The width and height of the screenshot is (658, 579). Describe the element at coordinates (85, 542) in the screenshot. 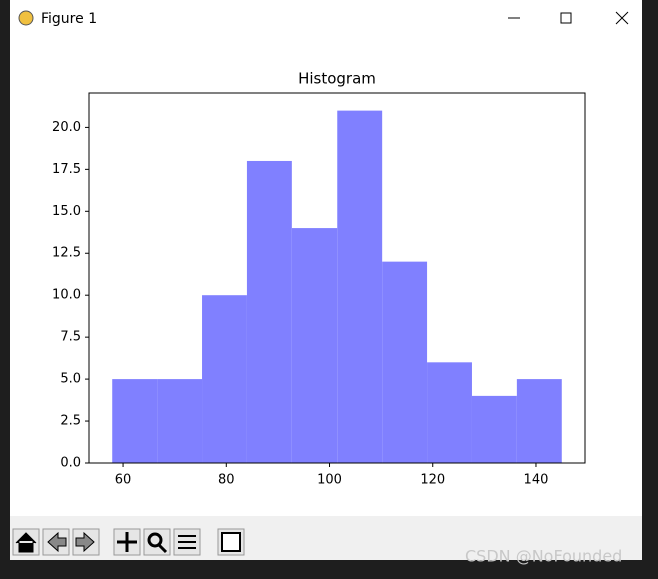

I see `forward-icon` at that location.